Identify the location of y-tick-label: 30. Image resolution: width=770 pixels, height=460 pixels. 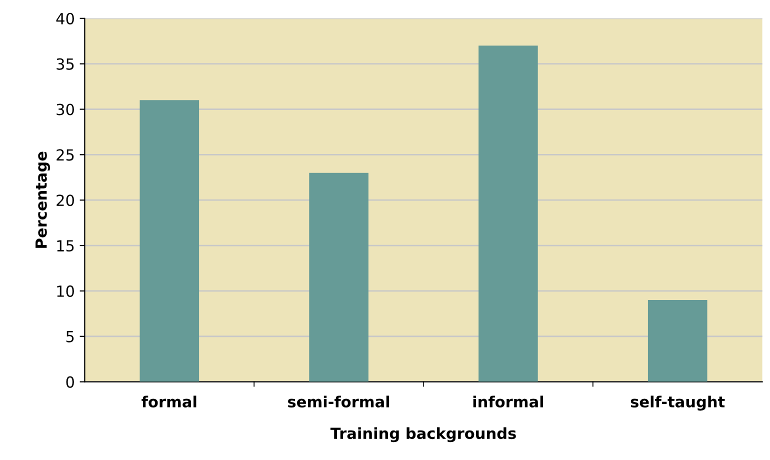
(65, 110).